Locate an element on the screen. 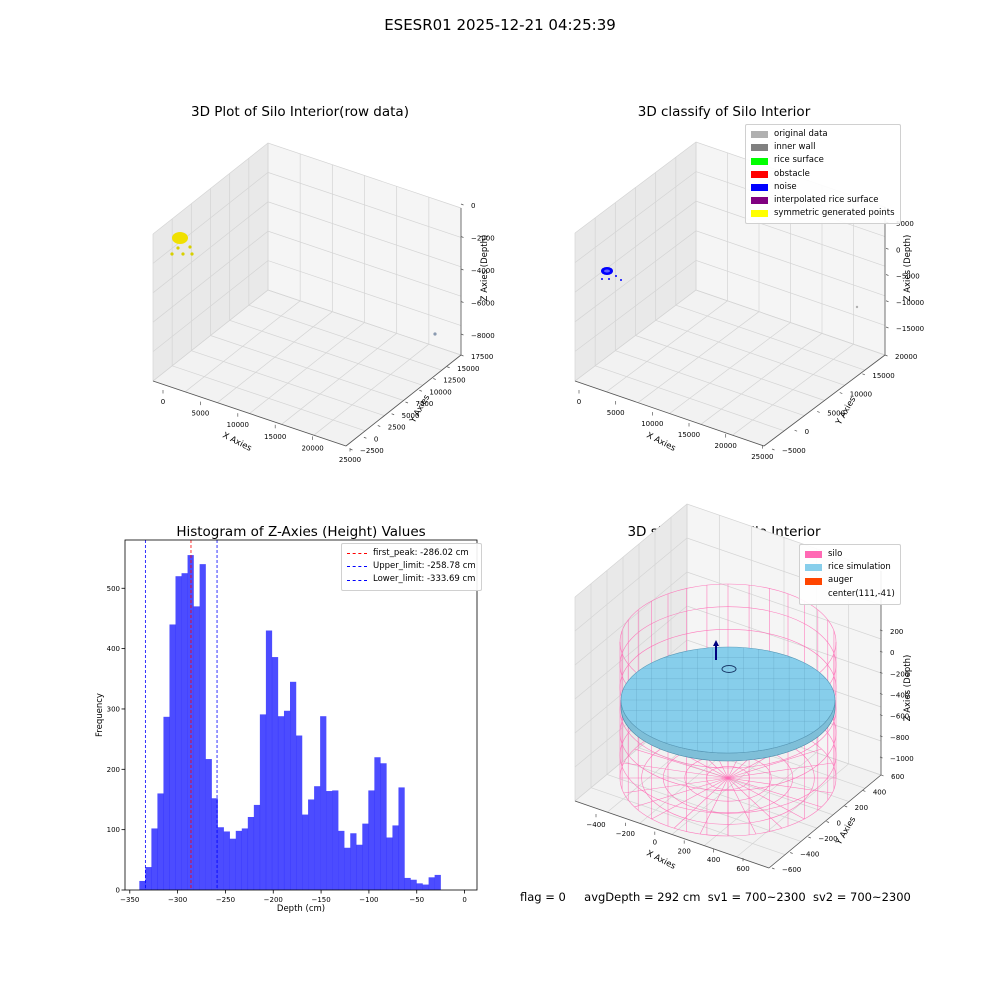 The width and height of the screenshot is (1000, 1000). raw-y-tick-label: 7500 is located at coordinates (425, 404).